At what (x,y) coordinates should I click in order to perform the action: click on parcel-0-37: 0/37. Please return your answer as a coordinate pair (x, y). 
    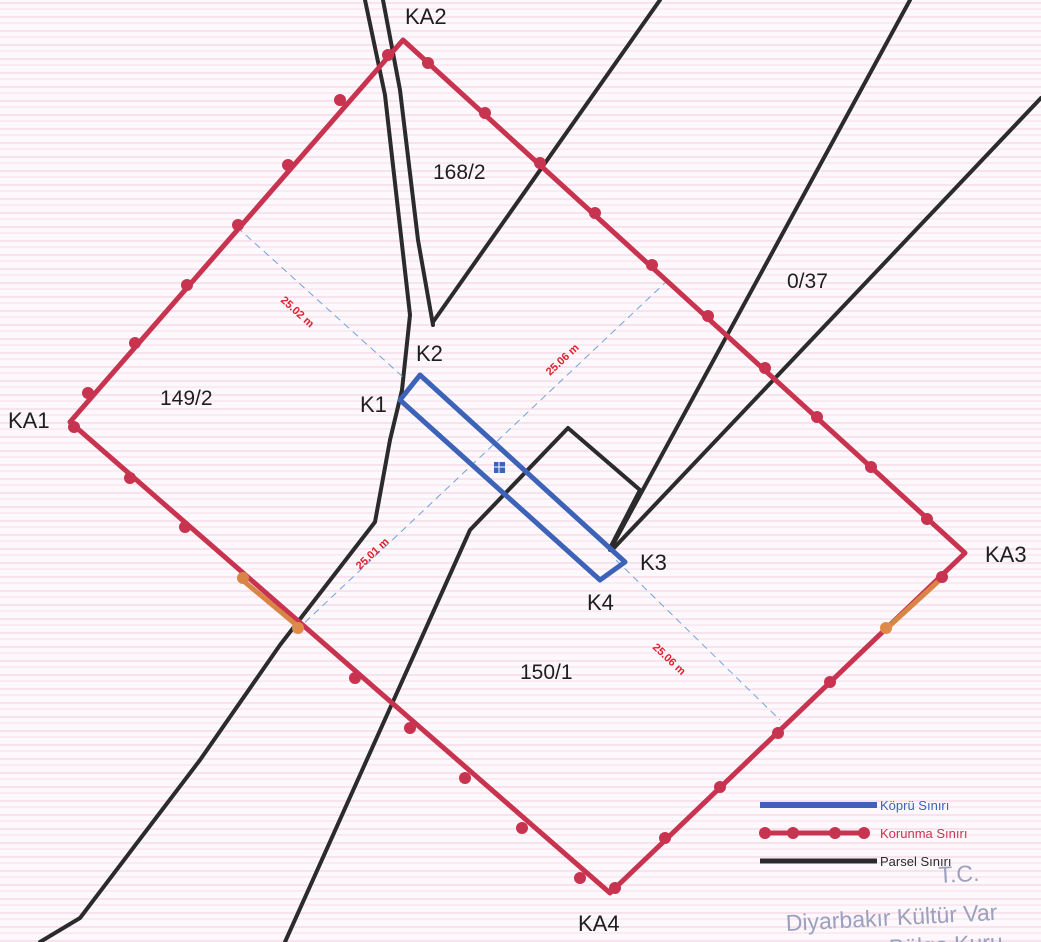
    Looking at the image, I should click on (807, 281).